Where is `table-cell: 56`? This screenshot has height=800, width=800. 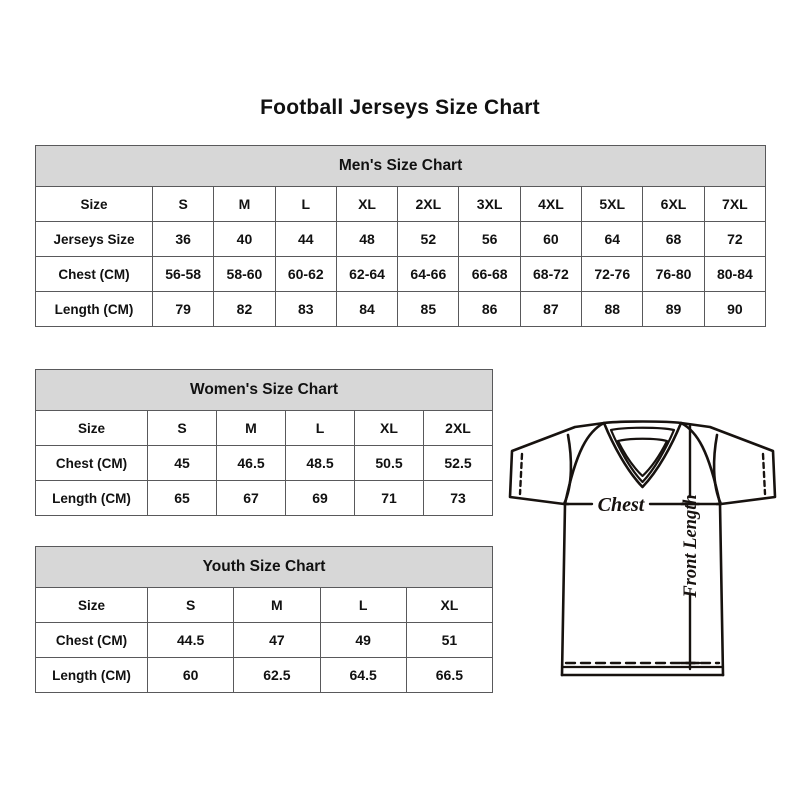 table-cell: 56 is located at coordinates (489, 239).